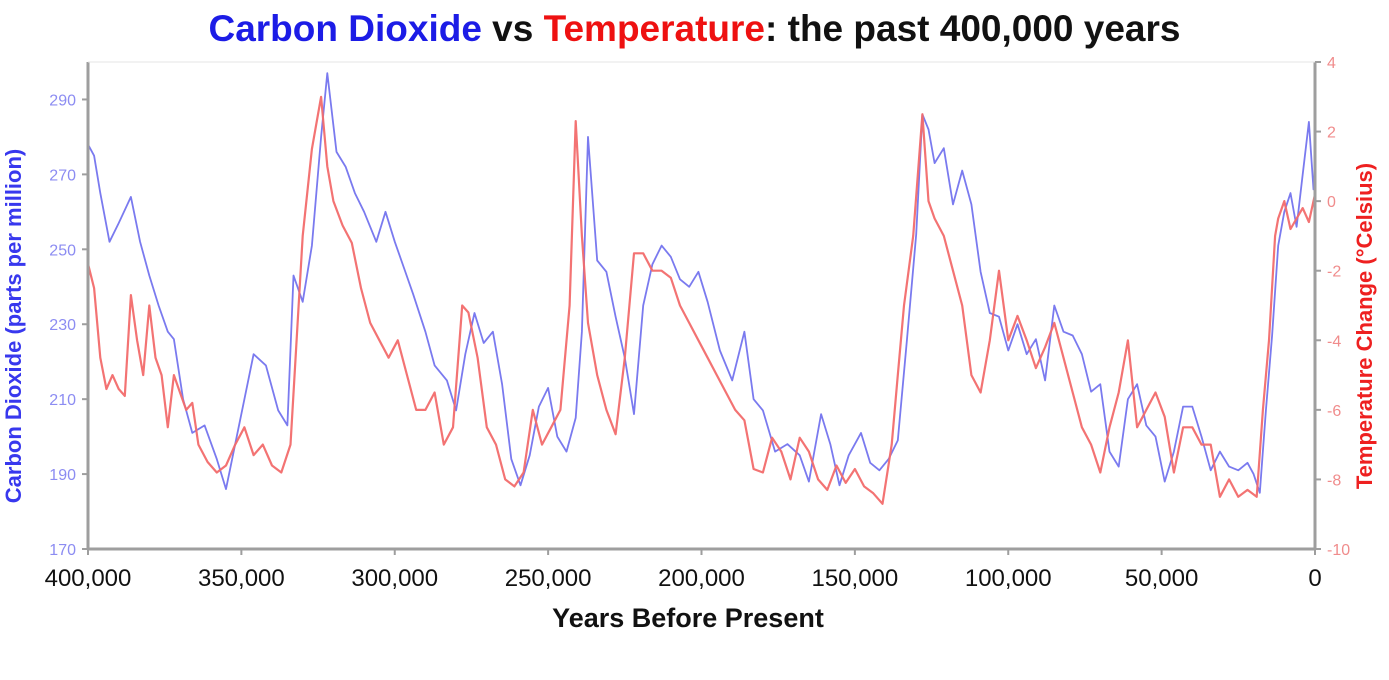 This screenshot has height=680, width=1389. I want to click on y-right-tick-label: -4, so click(1334, 341).